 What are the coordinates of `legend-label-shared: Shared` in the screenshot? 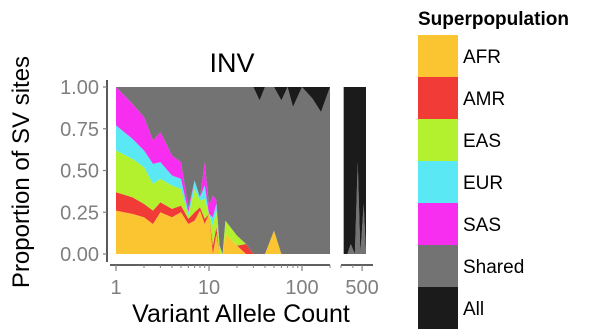 It's located at (493, 267).